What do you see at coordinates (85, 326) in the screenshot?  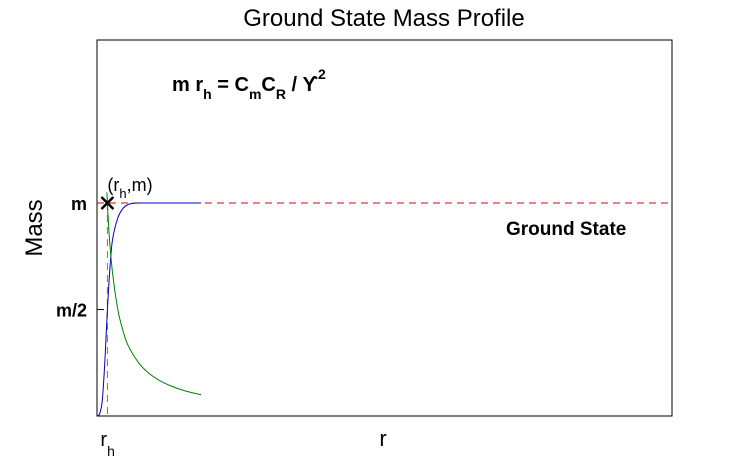 I see `tick-labels: m m/2 rh` at bounding box center [85, 326].